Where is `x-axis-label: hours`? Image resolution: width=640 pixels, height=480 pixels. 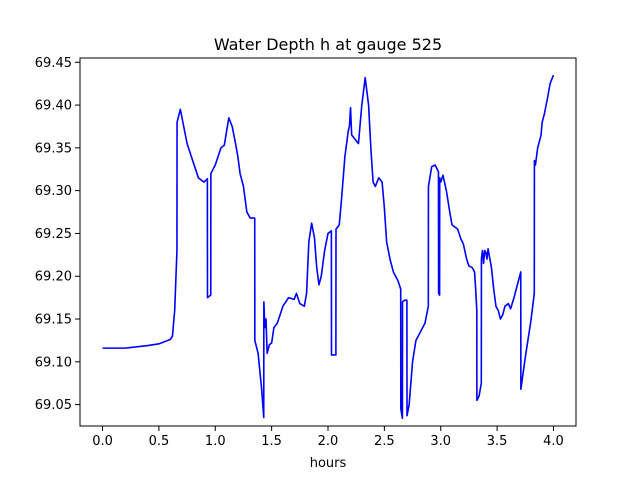 x-axis-label: hours is located at coordinates (328, 463).